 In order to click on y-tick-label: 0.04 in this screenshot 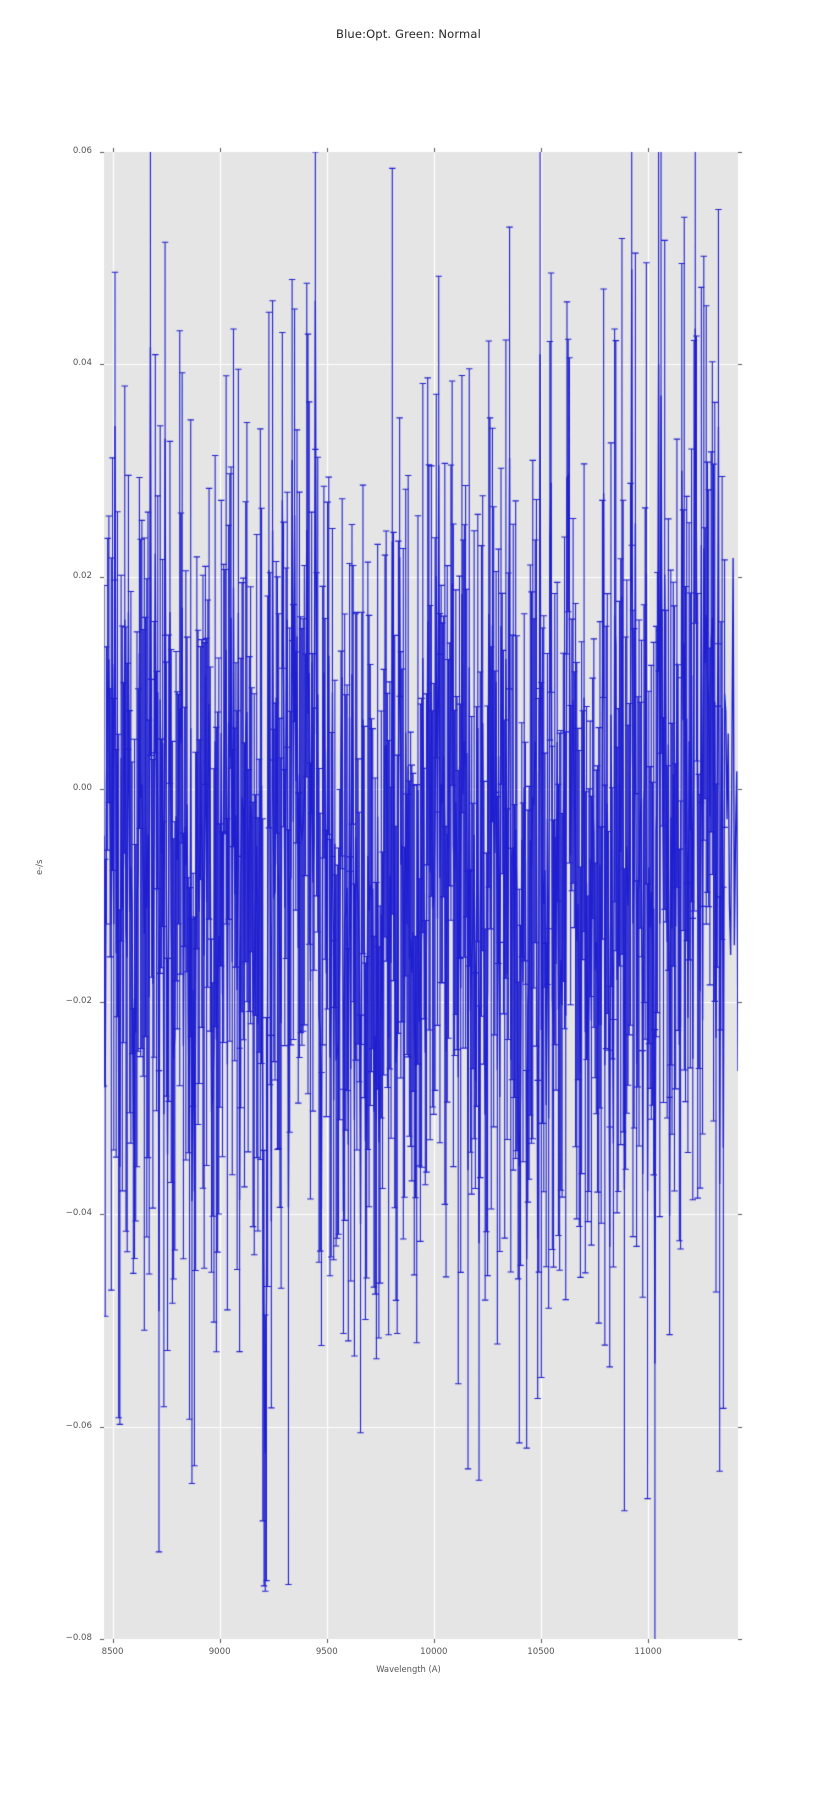, I will do `click(82, 363)`.